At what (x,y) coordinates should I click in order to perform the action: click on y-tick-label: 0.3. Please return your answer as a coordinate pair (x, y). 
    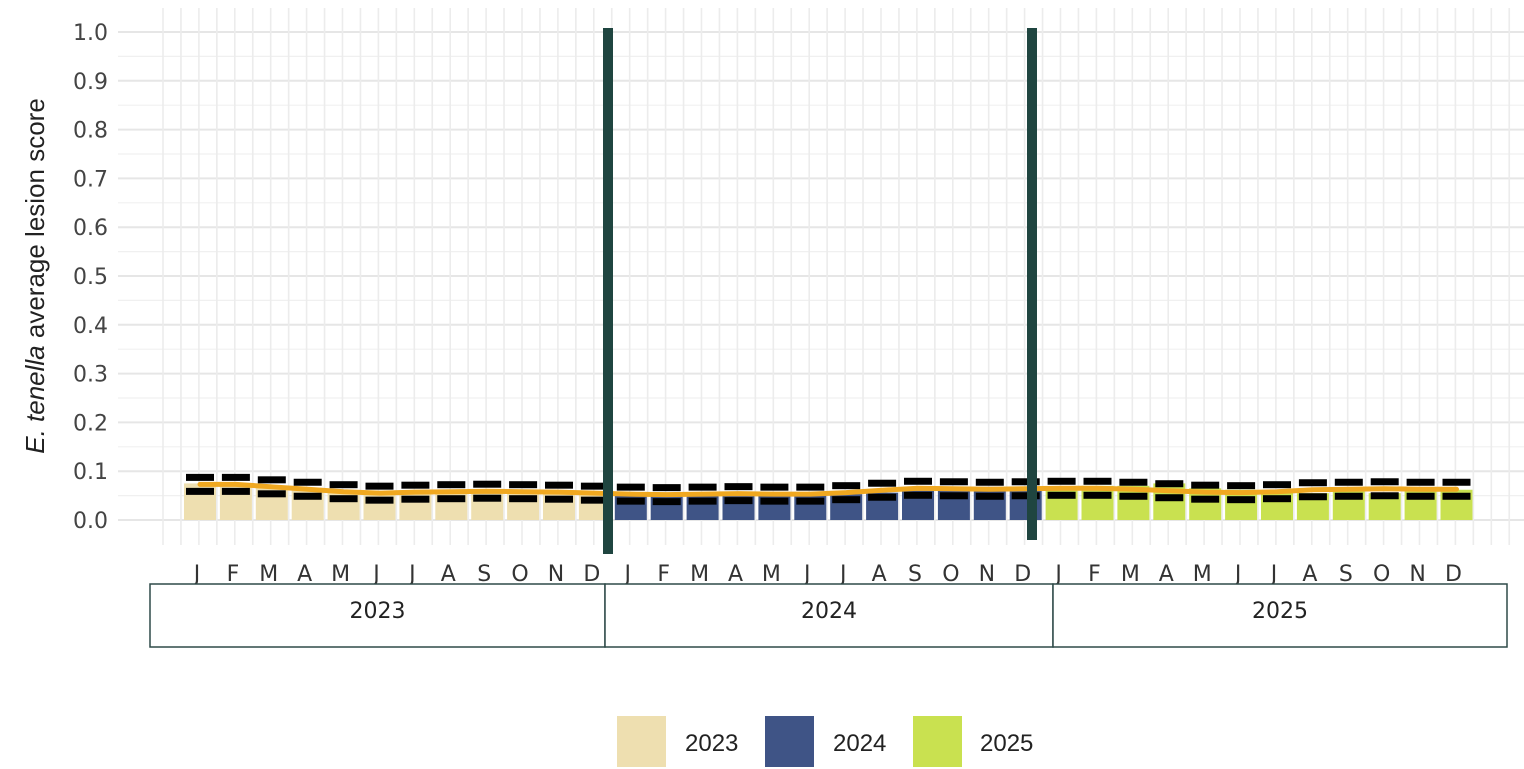
    Looking at the image, I should click on (90, 375).